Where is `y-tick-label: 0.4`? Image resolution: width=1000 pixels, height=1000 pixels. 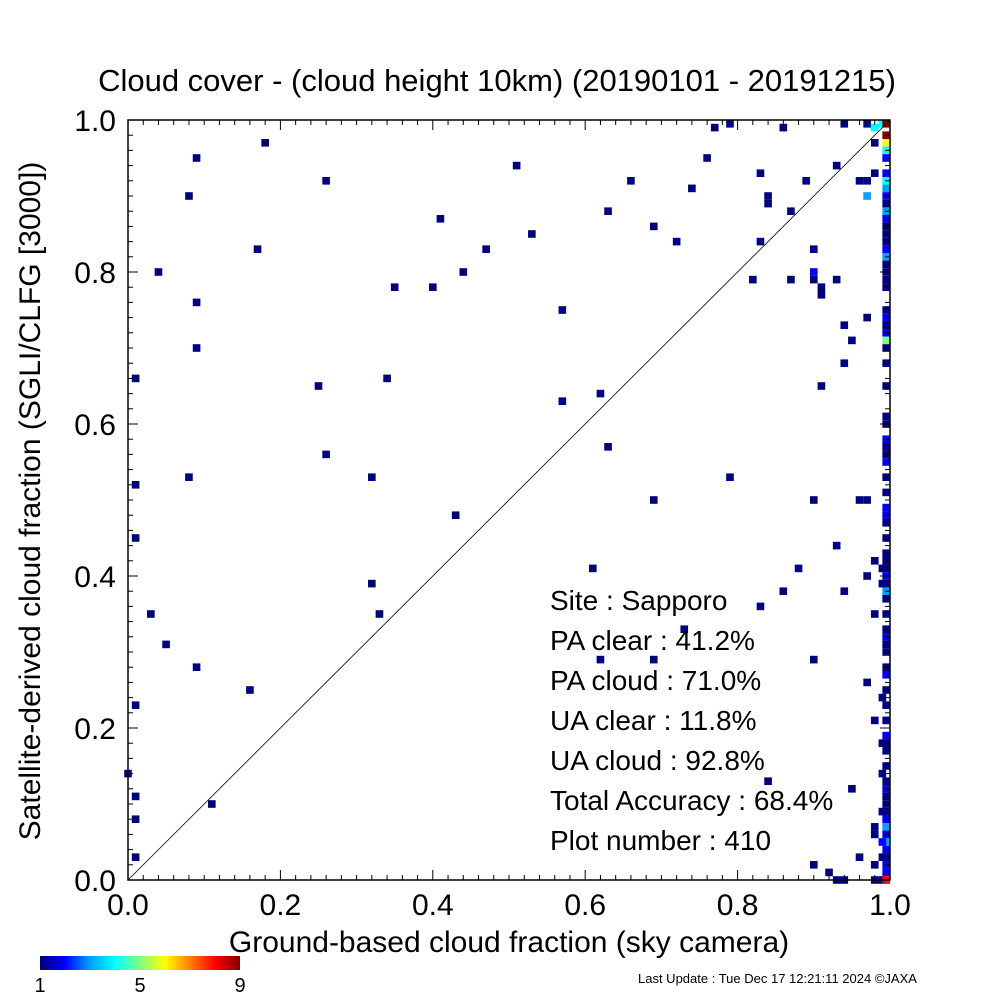 y-tick-label: 0.4 is located at coordinates (95, 577).